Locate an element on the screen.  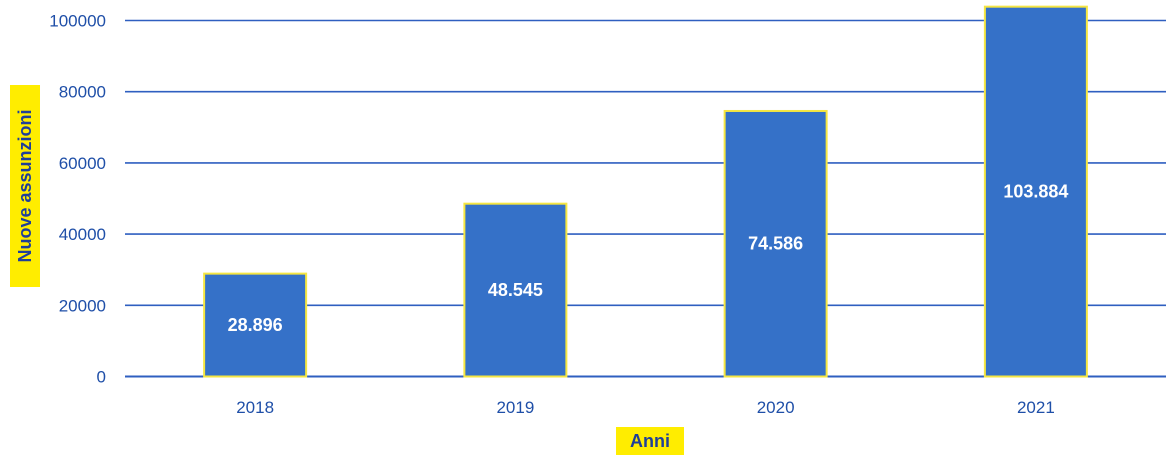
x-axis-title: Anni is located at coordinates (650, 441).